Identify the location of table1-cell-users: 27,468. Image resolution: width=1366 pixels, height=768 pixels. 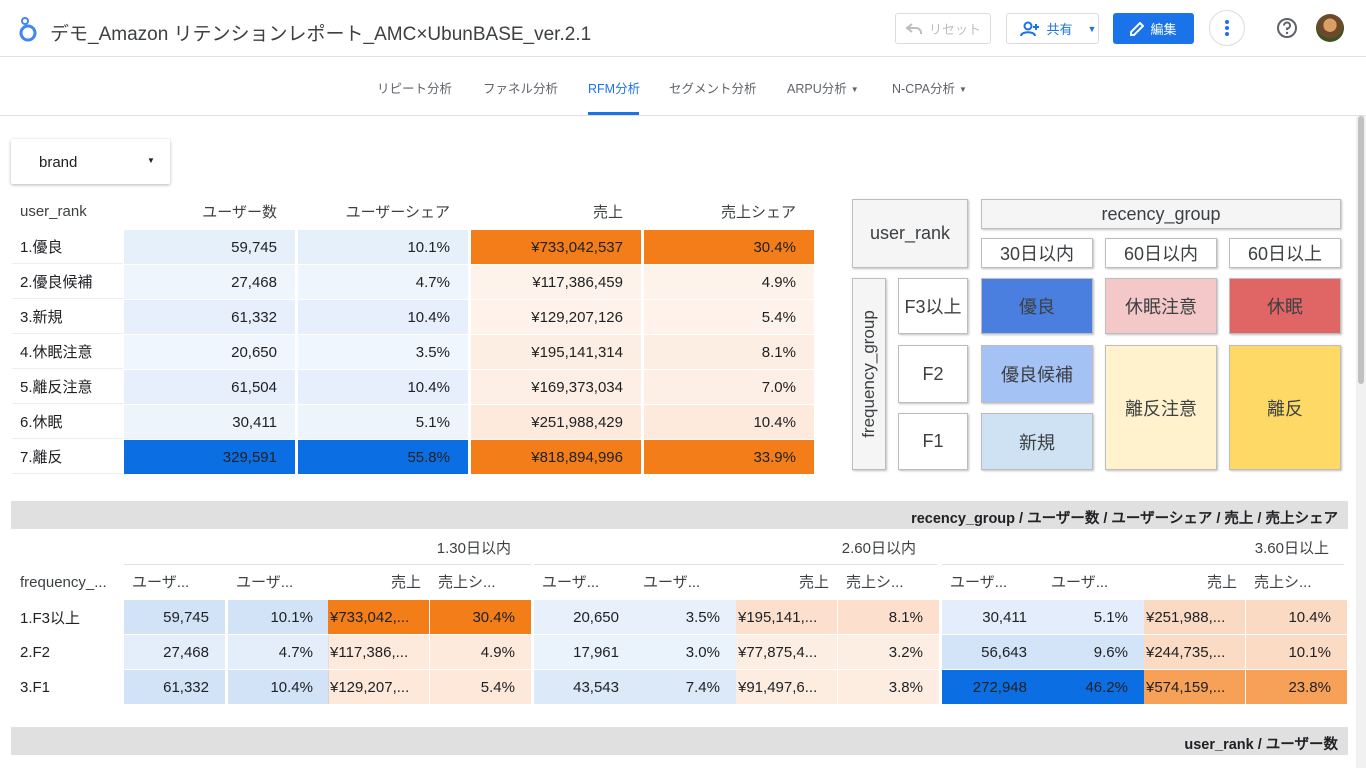
(209, 282).